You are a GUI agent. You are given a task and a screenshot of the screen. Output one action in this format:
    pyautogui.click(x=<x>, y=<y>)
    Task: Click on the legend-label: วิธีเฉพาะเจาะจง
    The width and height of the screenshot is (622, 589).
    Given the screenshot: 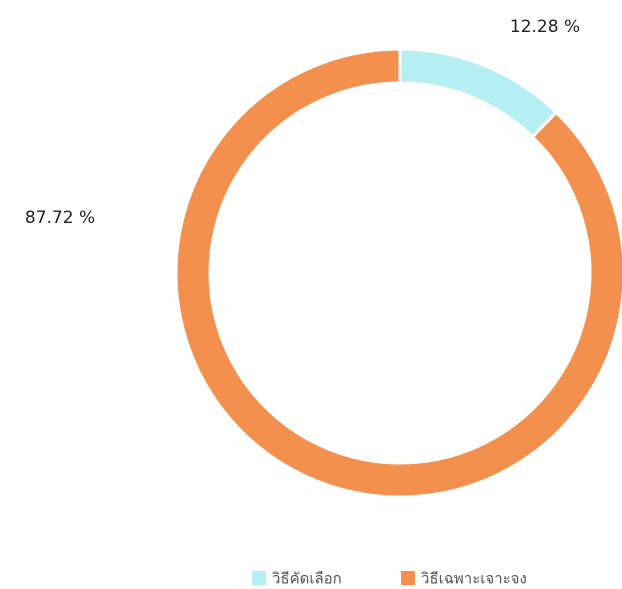 What is the action you would take?
    pyautogui.click(x=473, y=579)
    